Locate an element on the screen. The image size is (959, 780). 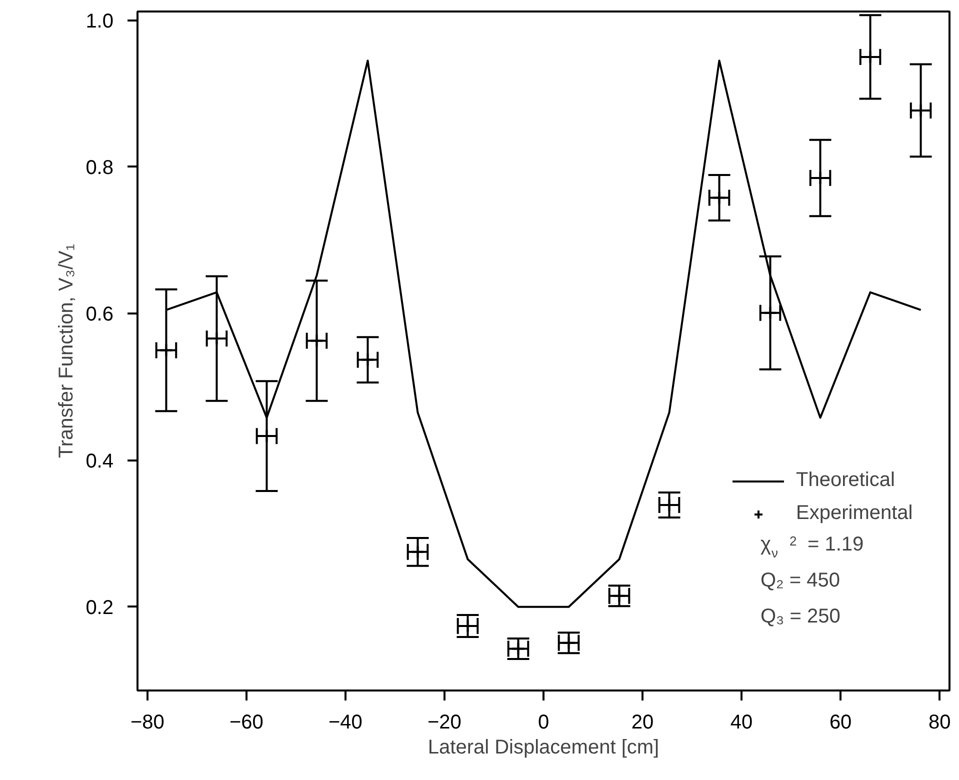
y-tick-label: 0.8 is located at coordinates (100, 167).